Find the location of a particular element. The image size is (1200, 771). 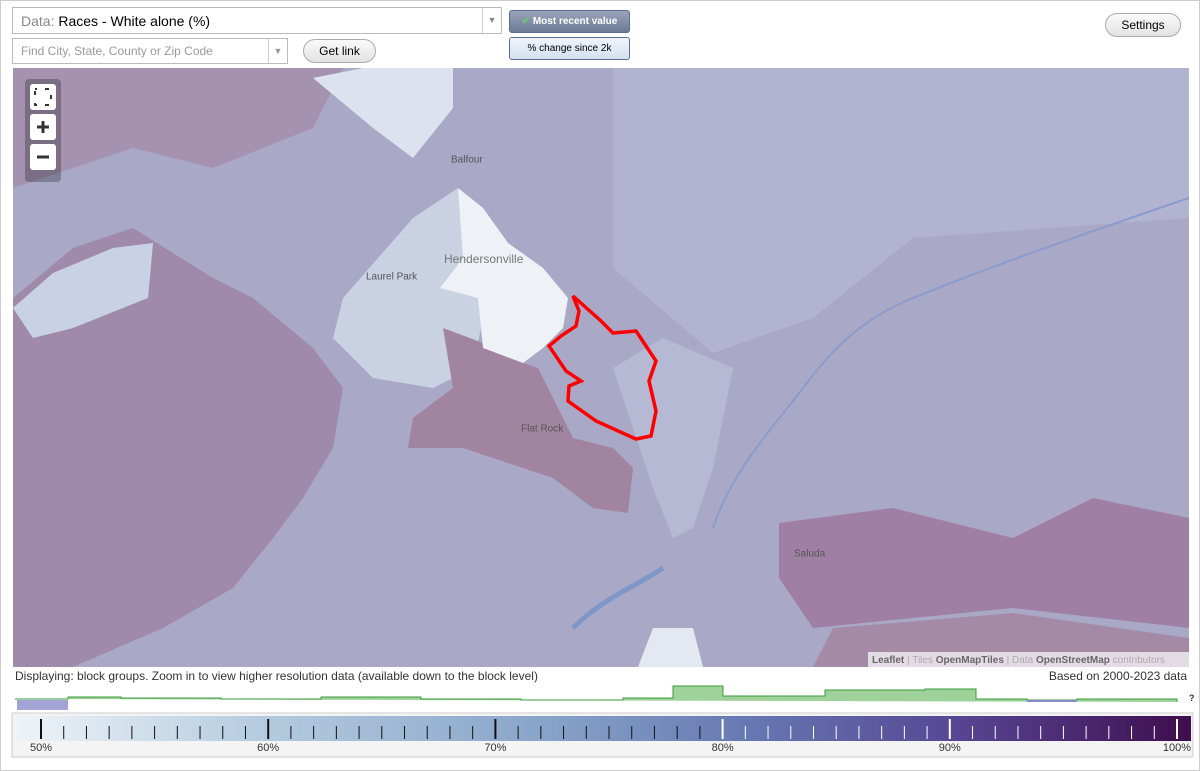

place-label: Flat Rock is located at coordinates (542, 429).